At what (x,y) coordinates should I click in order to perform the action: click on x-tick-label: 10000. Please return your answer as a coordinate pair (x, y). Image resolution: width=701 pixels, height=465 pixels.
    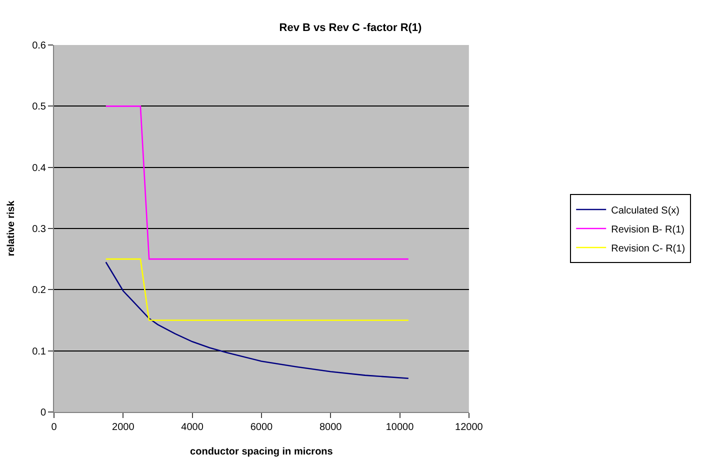
    Looking at the image, I should click on (400, 427).